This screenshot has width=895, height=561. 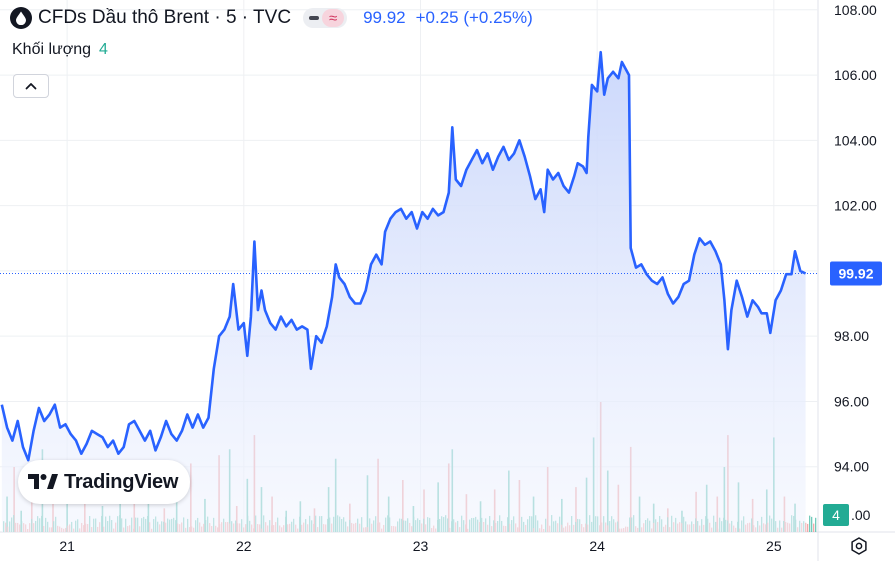 I want to click on settings-button, so click(x=859, y=546).